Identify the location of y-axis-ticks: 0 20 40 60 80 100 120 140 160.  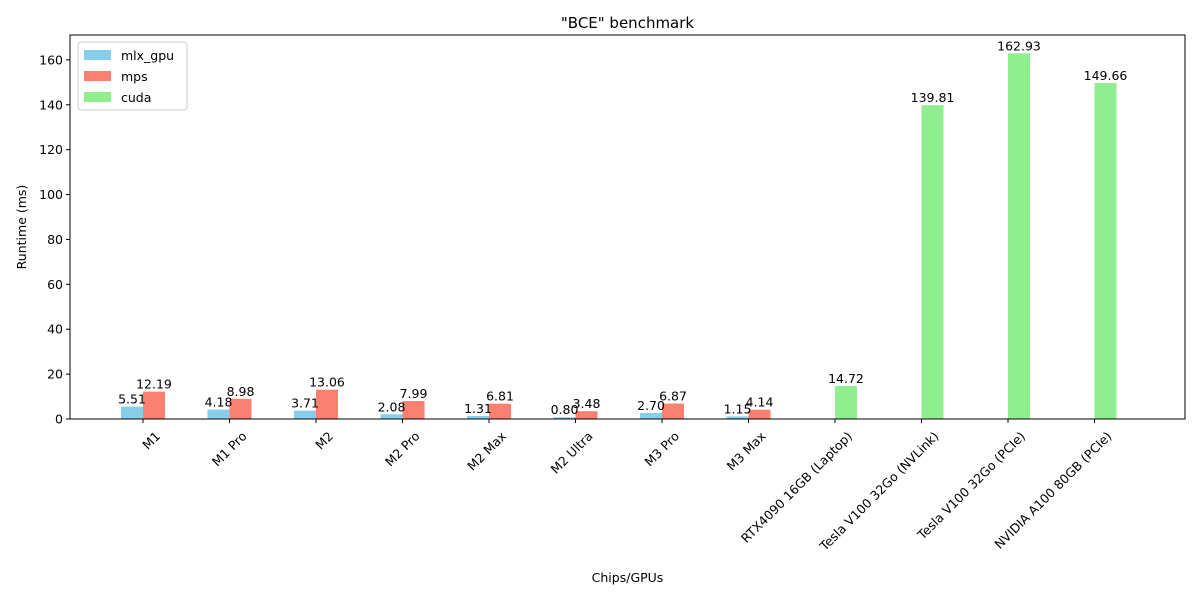
(54, 239).